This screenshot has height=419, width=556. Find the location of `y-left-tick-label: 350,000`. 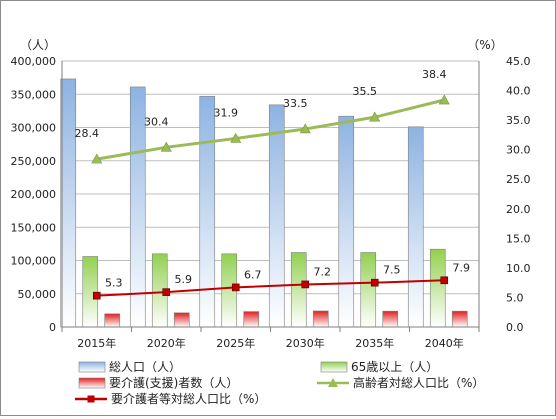

y-left-tick-label: 350,000 is located at coordinates (34, 94).